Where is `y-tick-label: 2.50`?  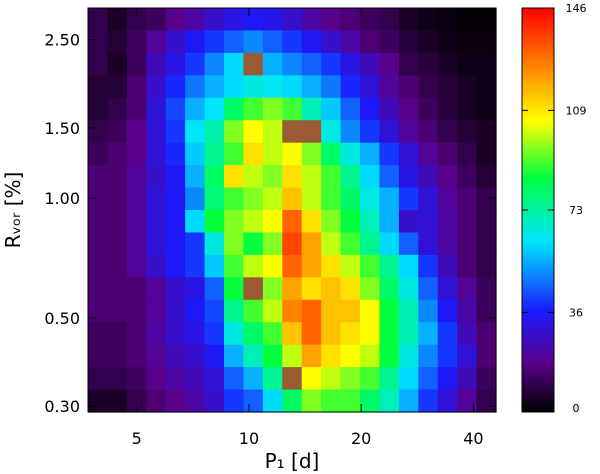
y-tick-label: 2.50 is located at coordinates (62, 40).